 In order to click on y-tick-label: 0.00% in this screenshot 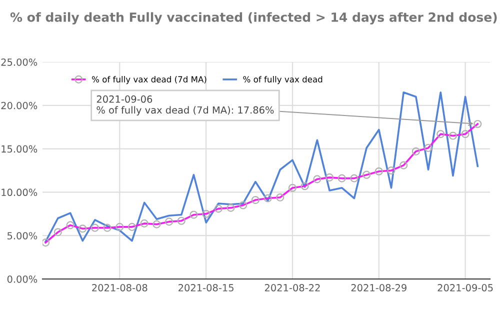, I will do `click(22, 279)`.